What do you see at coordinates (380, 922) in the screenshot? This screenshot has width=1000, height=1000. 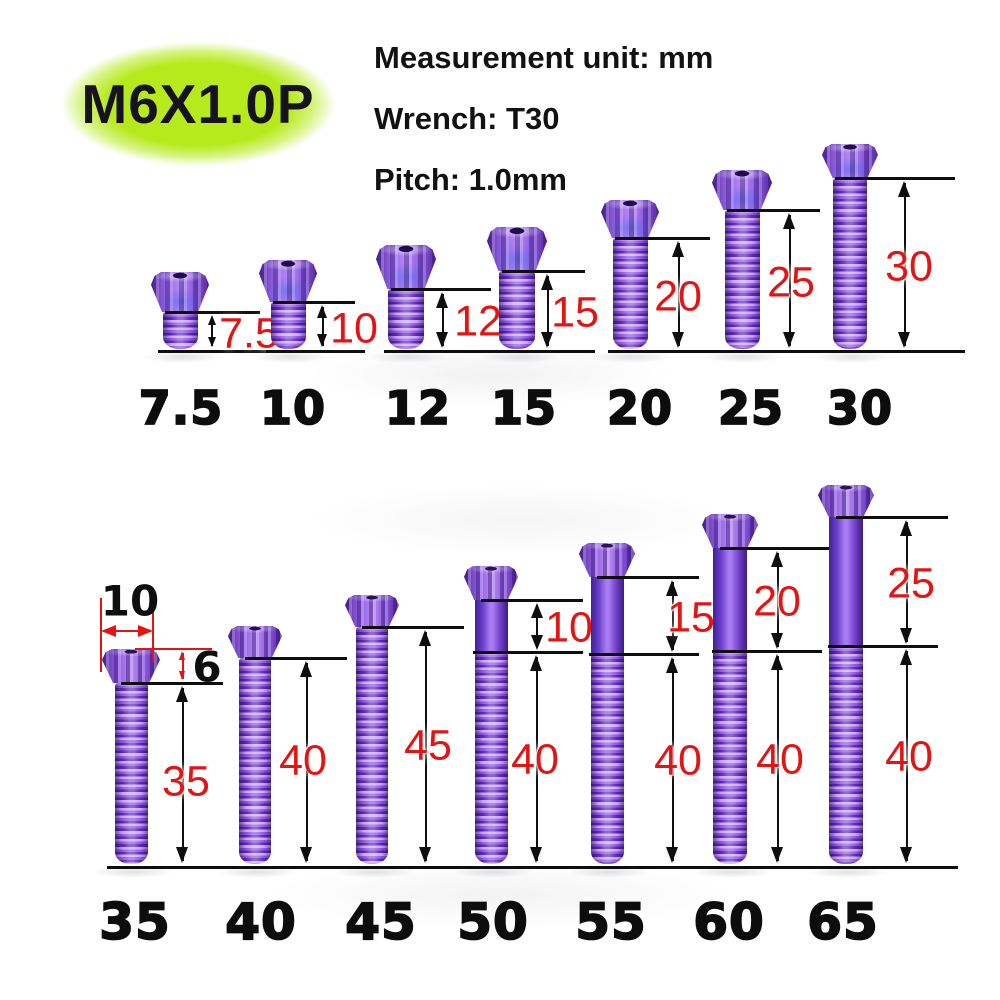 I see `size-label: 45` at bounding box center [380, 922].